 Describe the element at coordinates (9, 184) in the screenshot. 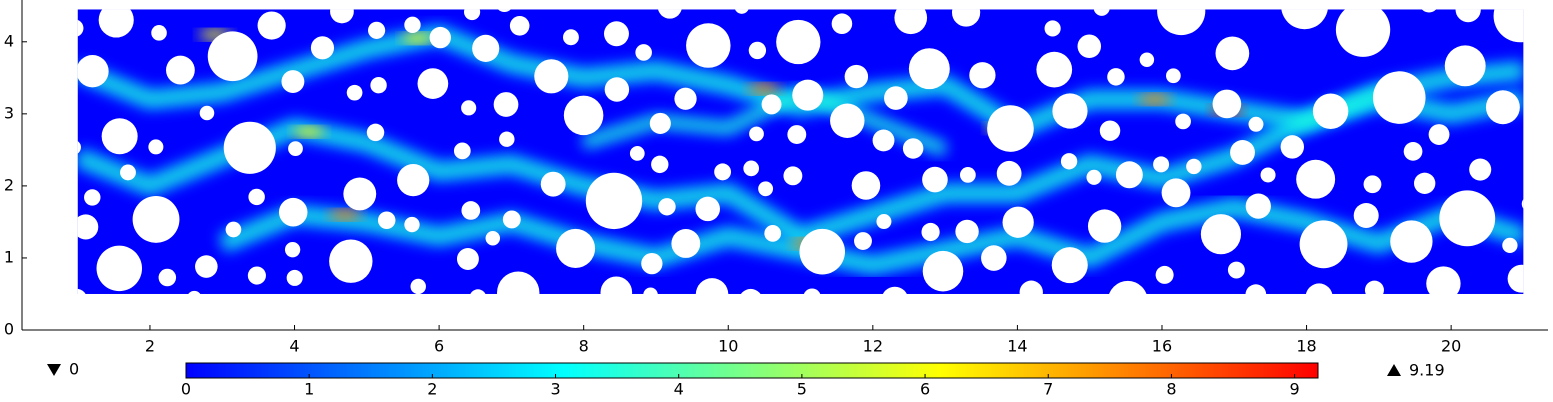

I see `y-tick-label: 2` at that location.